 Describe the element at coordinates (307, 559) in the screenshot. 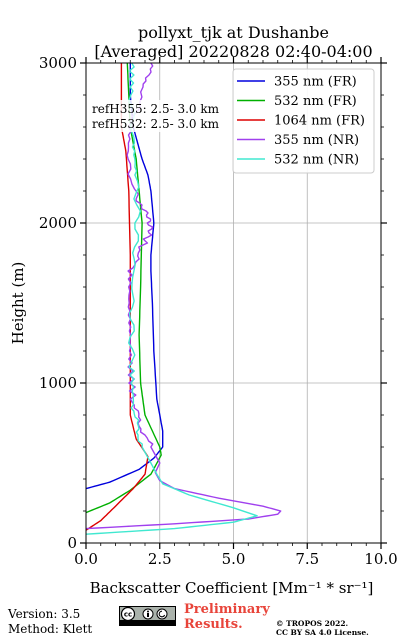

I see `x-tick-label: 7.5` at that location.